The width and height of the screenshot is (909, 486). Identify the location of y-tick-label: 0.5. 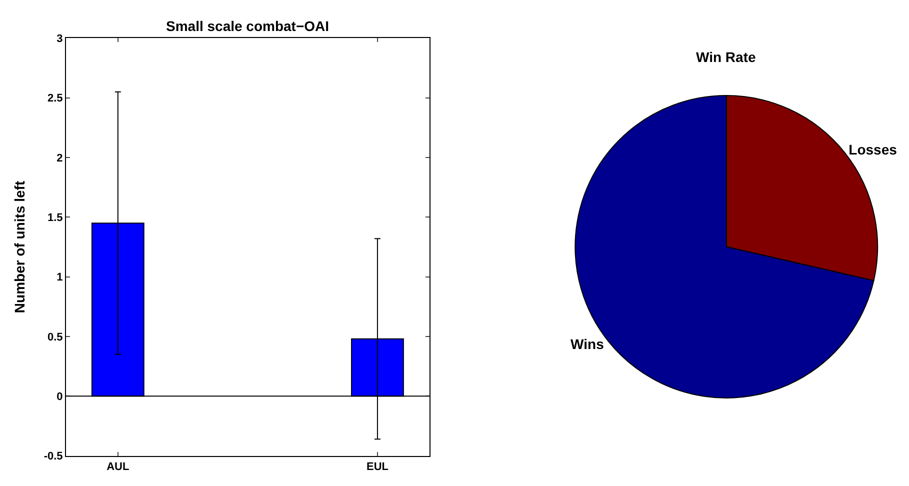
(55, 337).